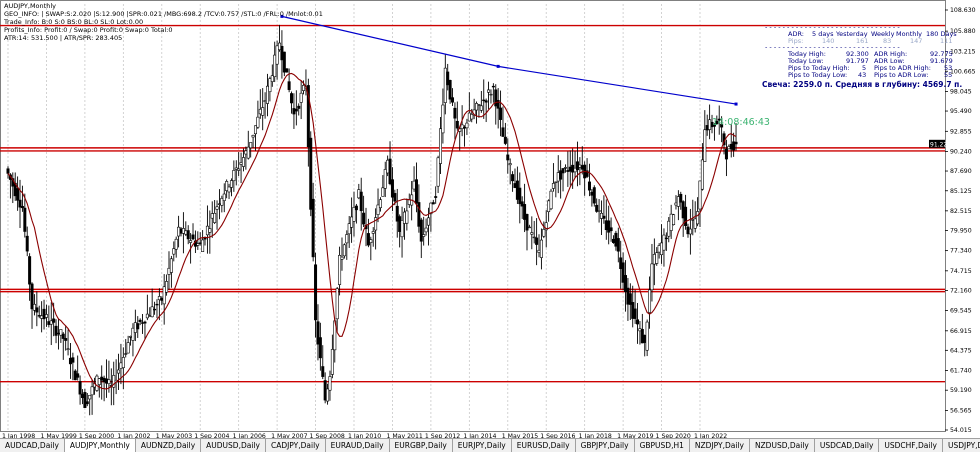 The image size is (980, 452). Describe the element at coordinates (941, 34) in the screenshot. I see `adr-180days: 180 Days` at that location.